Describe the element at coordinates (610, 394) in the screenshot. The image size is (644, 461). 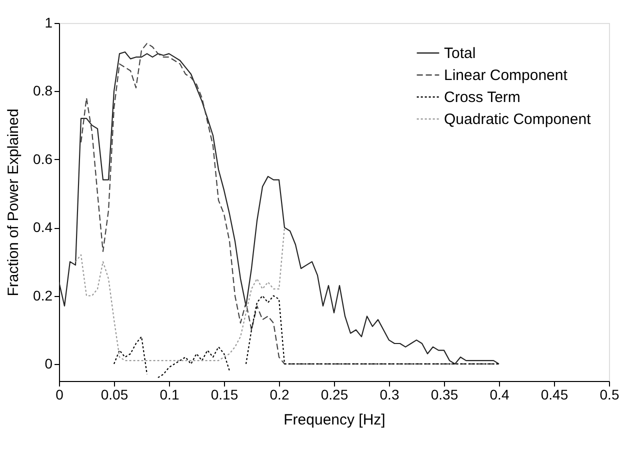
I see `x-tick-label: 0.5` at that location.